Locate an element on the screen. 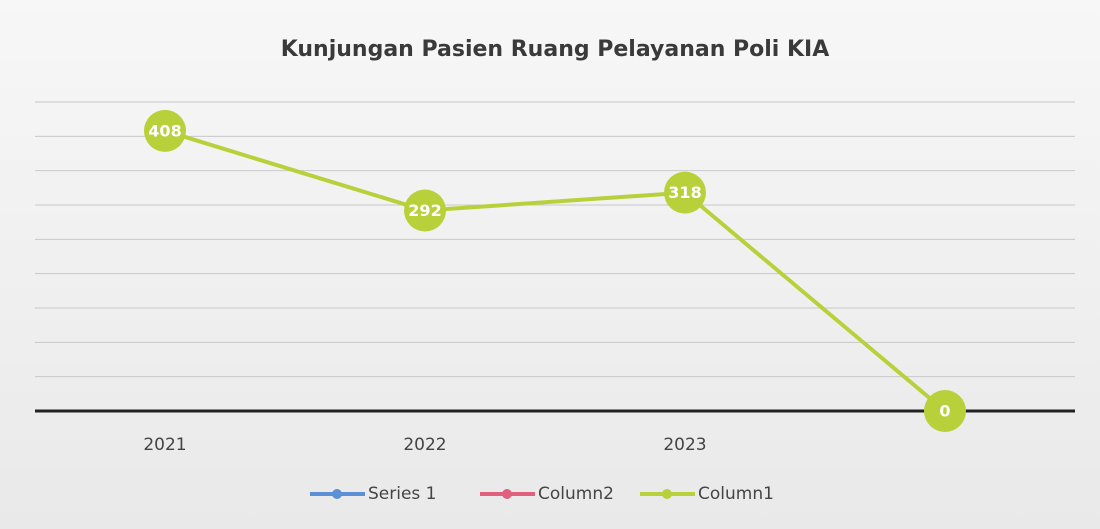 Image resolution: width=1100 pixels, height=529 pixels. data-label: 318 is located at coordinates (684, 192).